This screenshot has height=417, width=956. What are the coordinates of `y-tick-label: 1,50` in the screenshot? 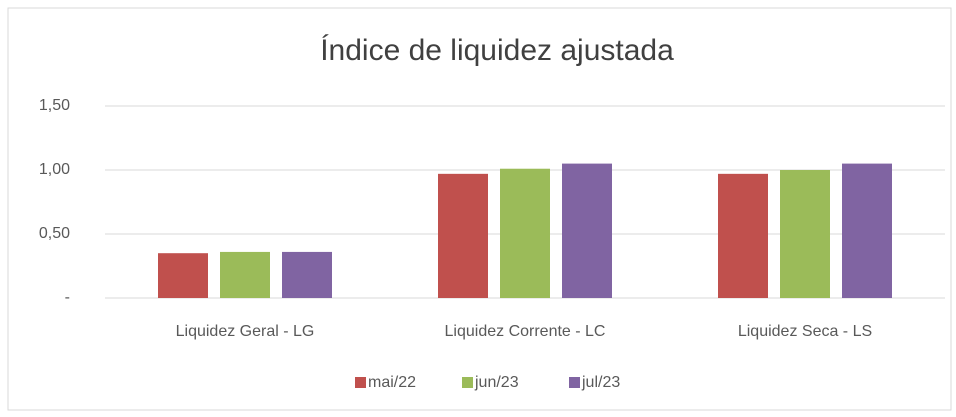 It's located at (54, 105).